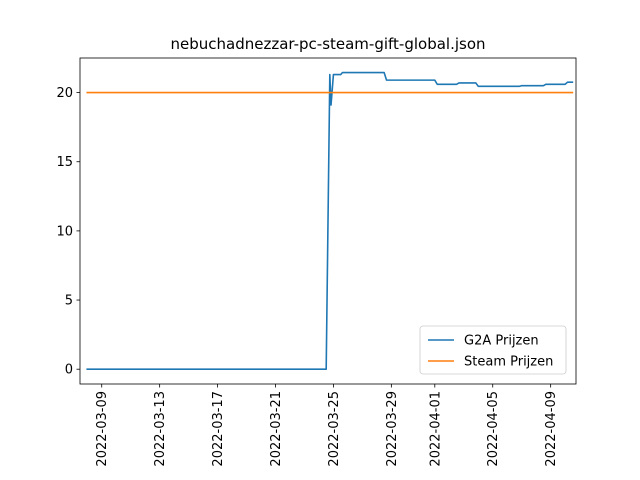  What do you see at coordinates (334, 429) in the screenshot?
I see `x-tick-label: 2022-03-25` at bounding box center [334, 429].